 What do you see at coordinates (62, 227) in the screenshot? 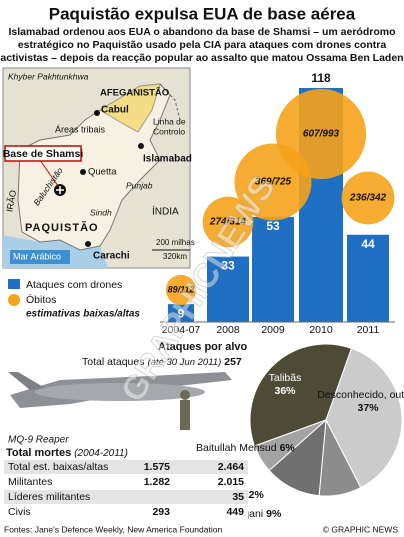
I see `map-label: PAQUISTÃO` at bounding box center [62, 227].